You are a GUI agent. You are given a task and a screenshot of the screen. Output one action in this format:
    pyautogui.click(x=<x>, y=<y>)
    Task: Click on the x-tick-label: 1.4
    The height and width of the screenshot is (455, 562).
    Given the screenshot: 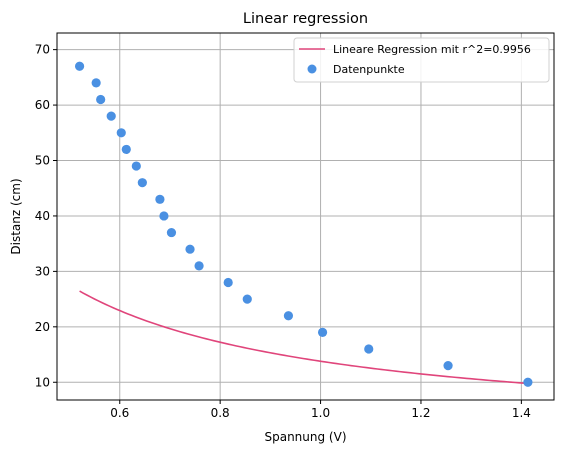 What is the action you would take?
    pyautogui.click(x=521, y=413)
    